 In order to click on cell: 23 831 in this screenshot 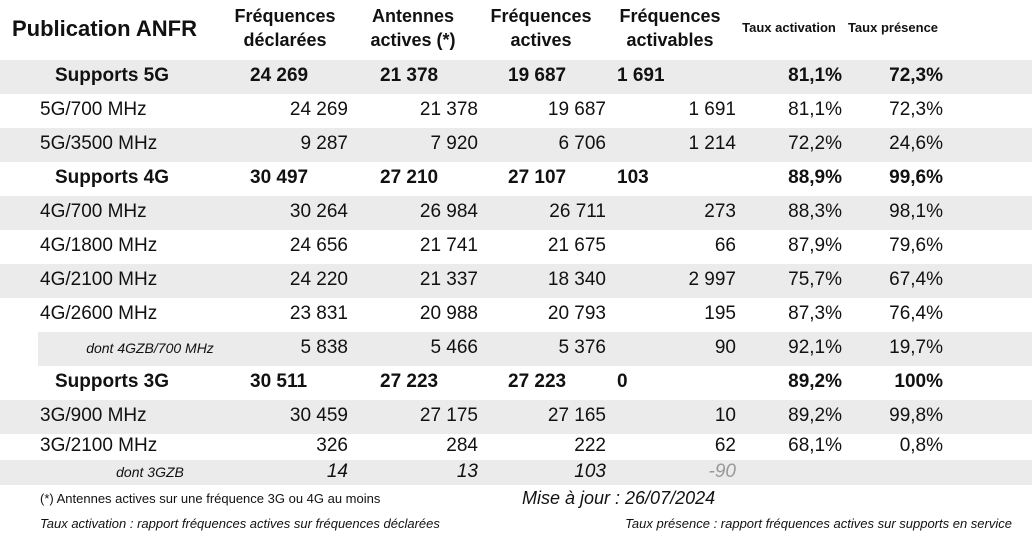, I will do `click(318, 313)`.